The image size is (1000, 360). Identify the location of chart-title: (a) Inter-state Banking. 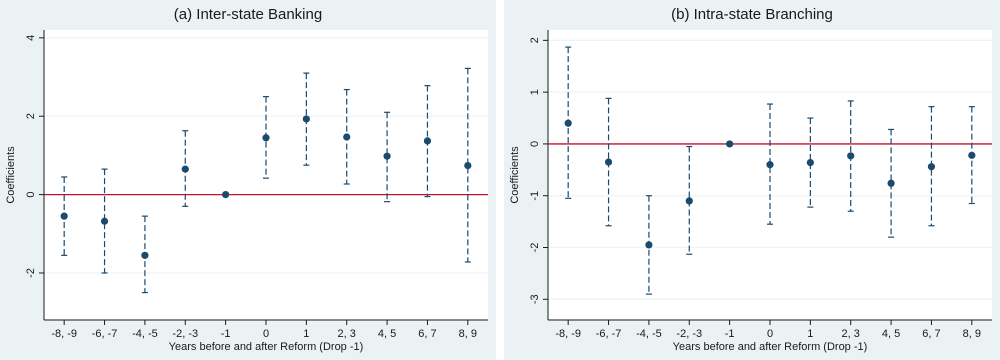
(248, 14).